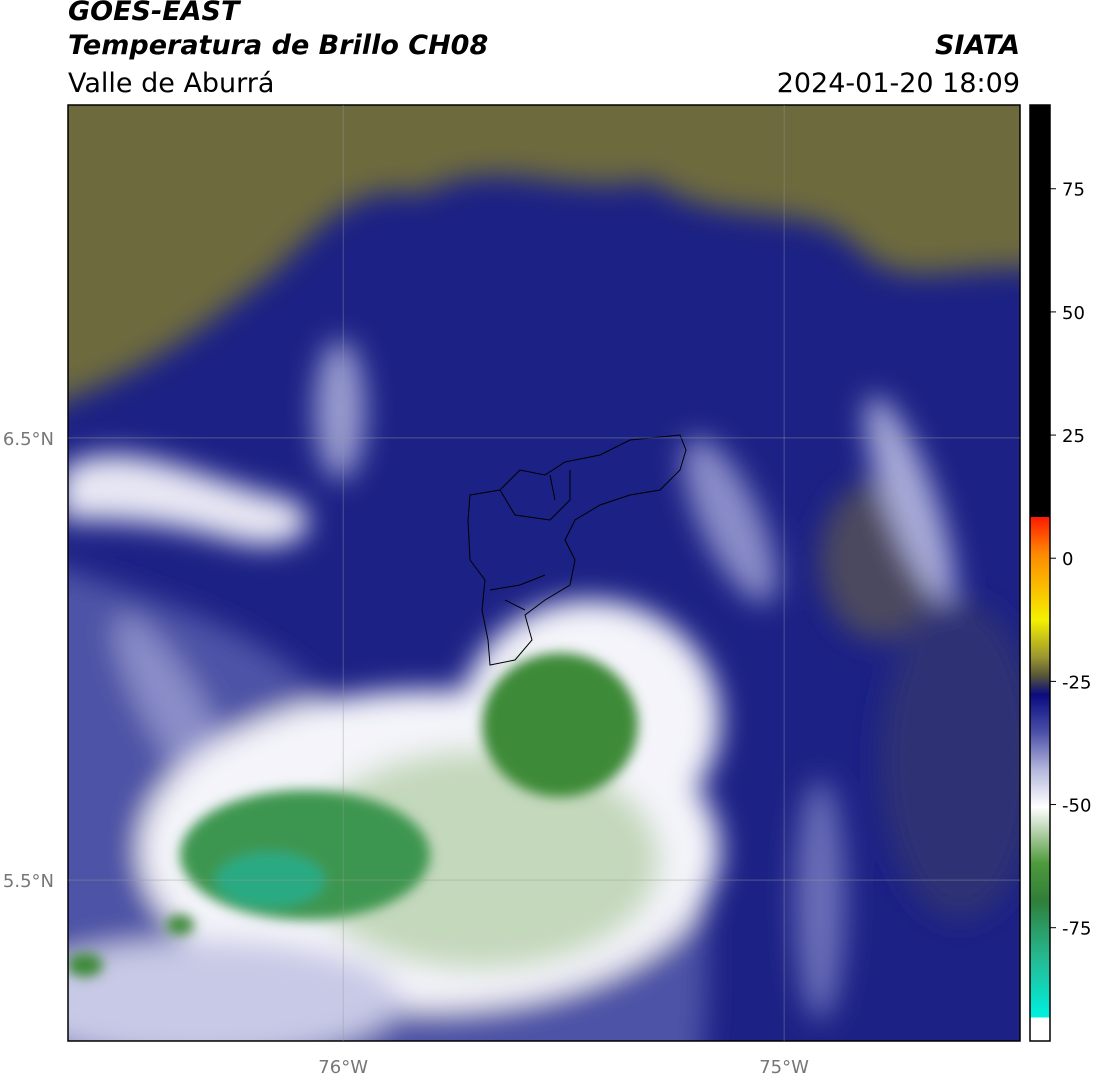 This screenshot has height=1082, width=1094. Describe the element at coordinates (1067, 559) in the screenshot. I see `colorbar-tick-label: 0` at that location.